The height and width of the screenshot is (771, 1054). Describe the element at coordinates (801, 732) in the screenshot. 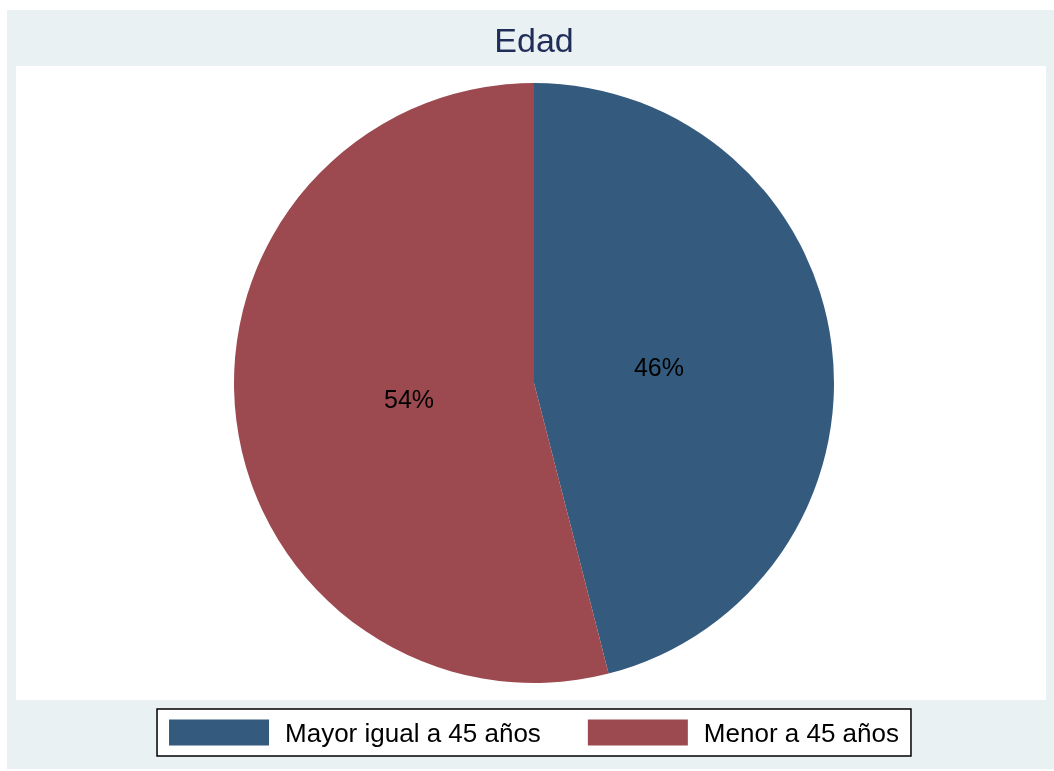

I see `legend-label: Menor a 45 años` at that location.